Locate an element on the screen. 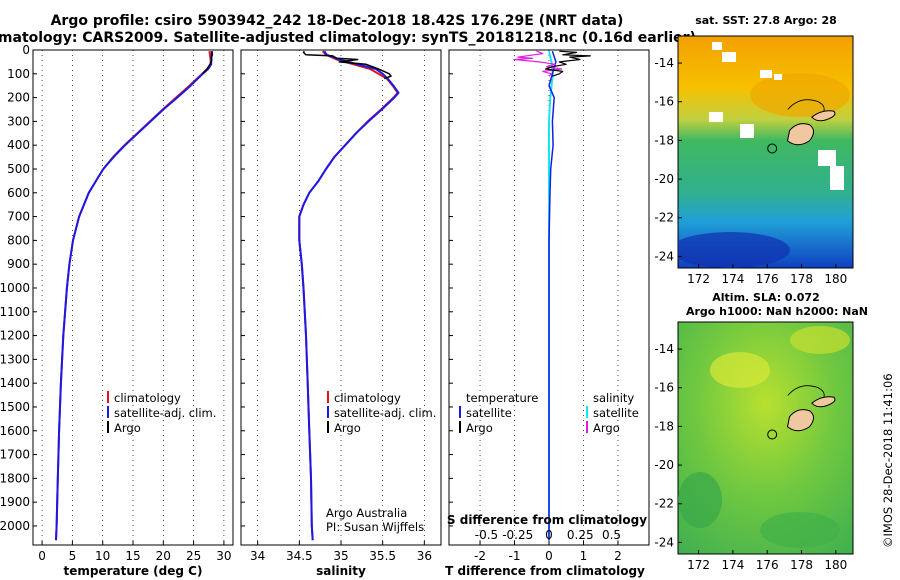 This screenshot has height=580, width=900. sla-high-patch is located at coordinates (820, 340).